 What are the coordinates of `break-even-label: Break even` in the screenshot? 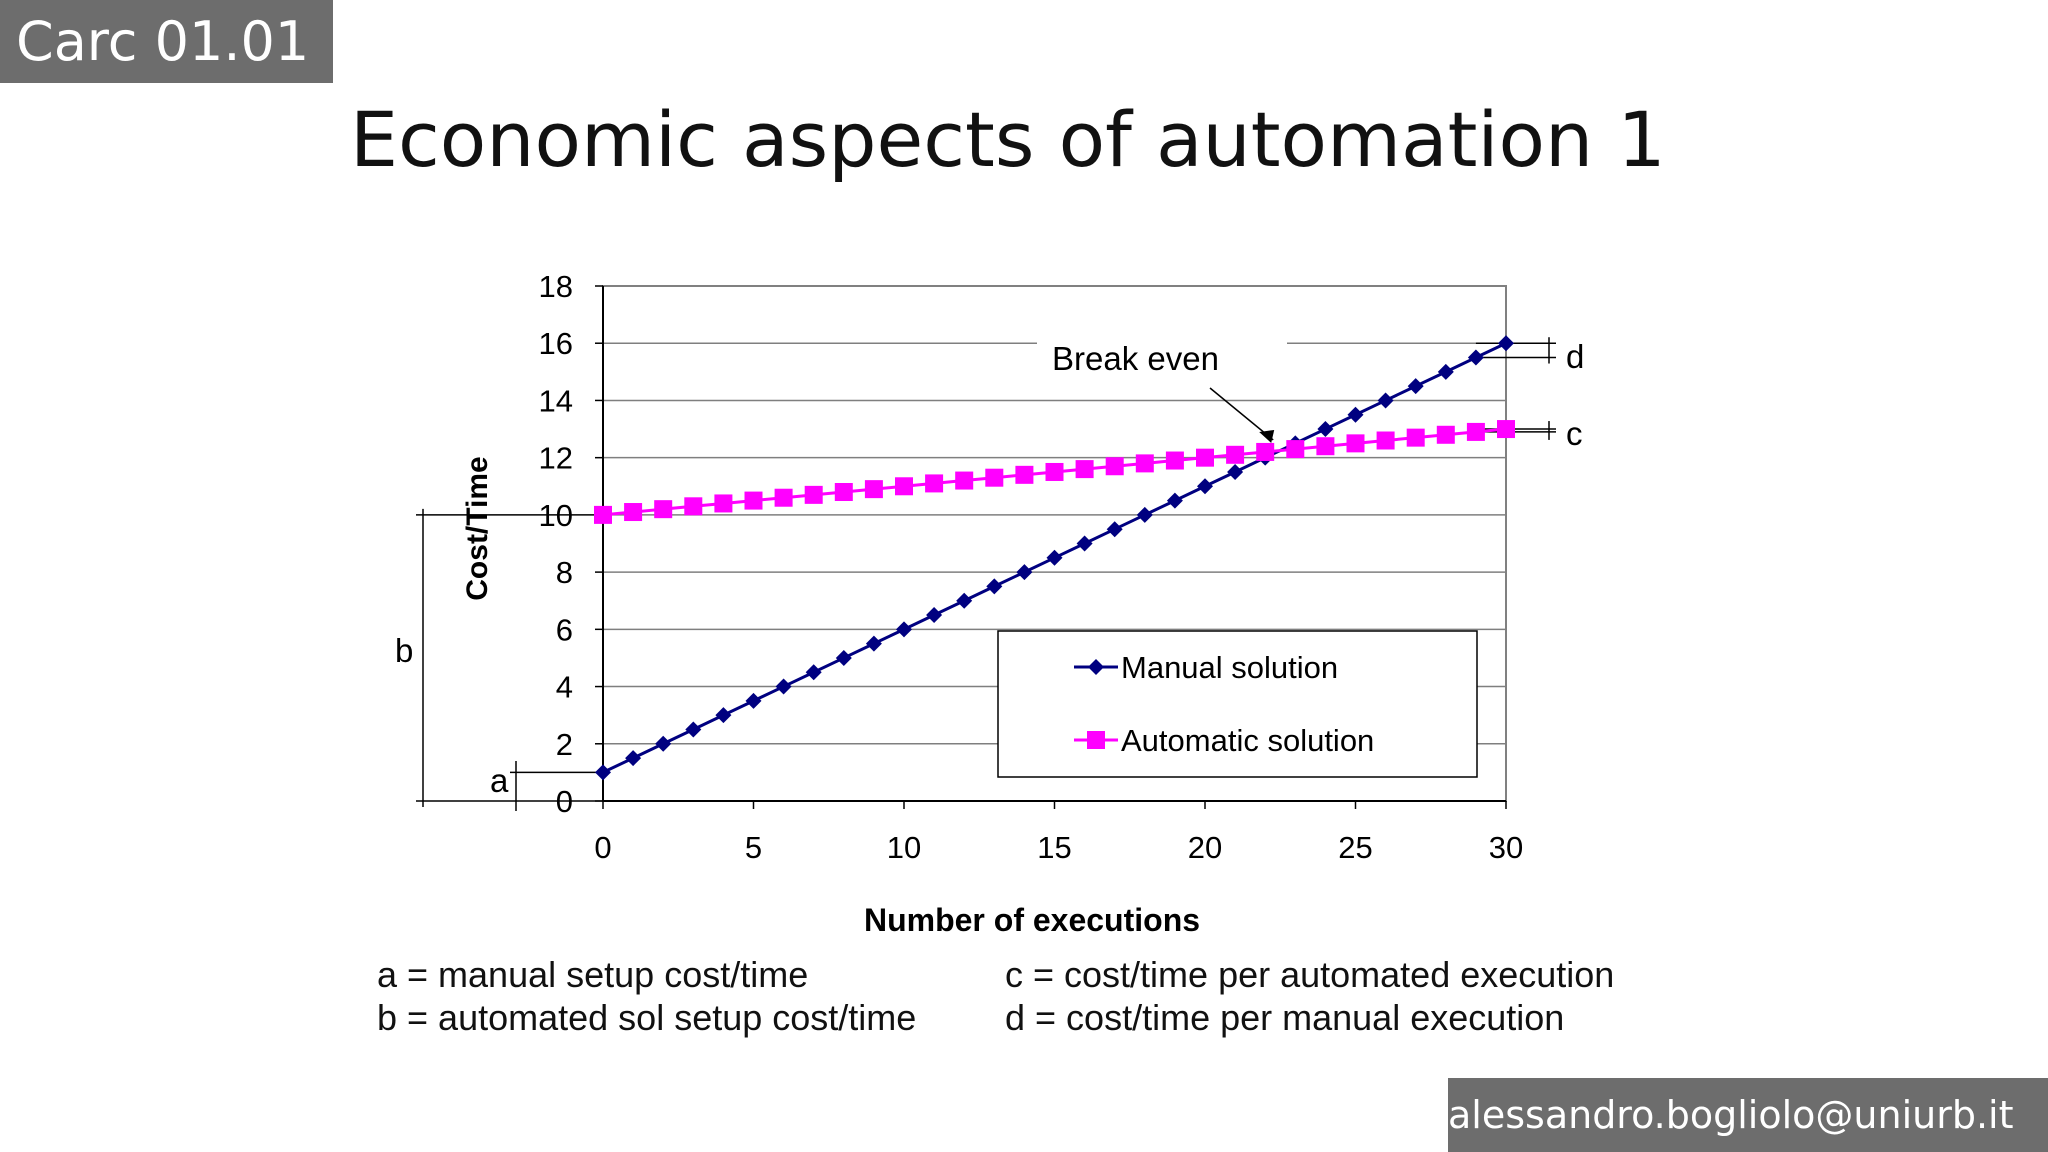 It's located at (1135, 358).